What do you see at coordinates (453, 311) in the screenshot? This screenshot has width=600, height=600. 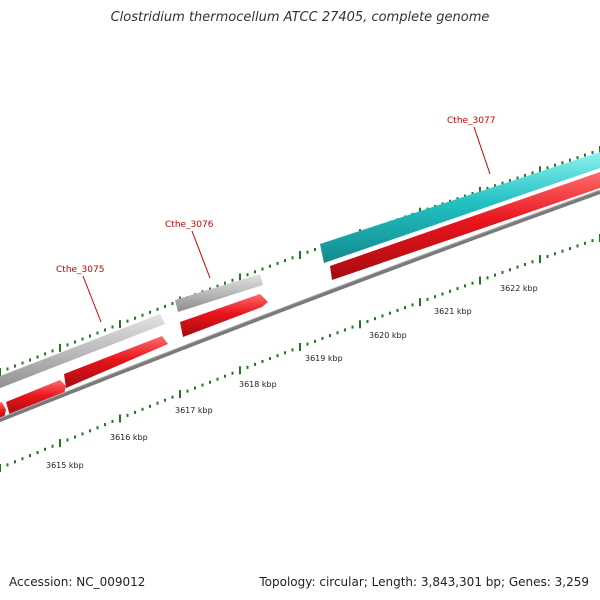 I see `scale-label: 3621 kbp` at bounding box center [453, 311].